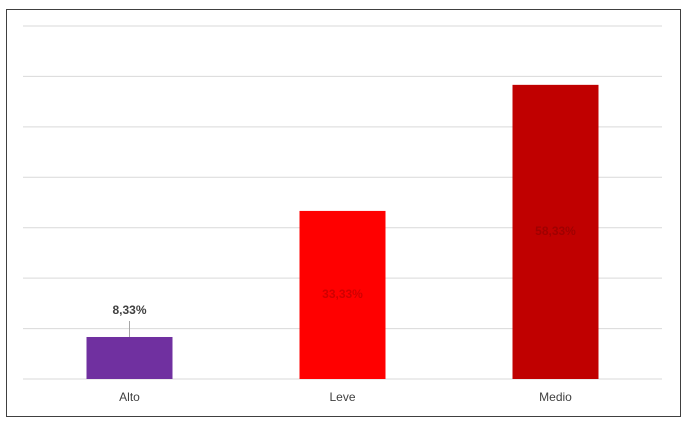 The image size is (690, 424). I want to click on x-tick-label: Alto, so click(129, 397).